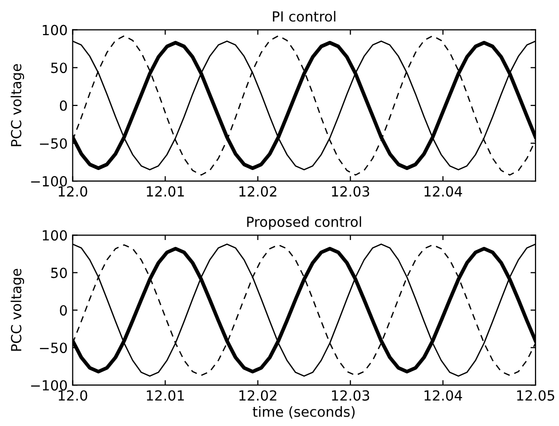 The width and height of the screenshot is (559, 426). What do you see at coordinates (303, 412) in the screenshot?
I see `x-axis-title: time (seconds)` at bounding box center [303, 412].